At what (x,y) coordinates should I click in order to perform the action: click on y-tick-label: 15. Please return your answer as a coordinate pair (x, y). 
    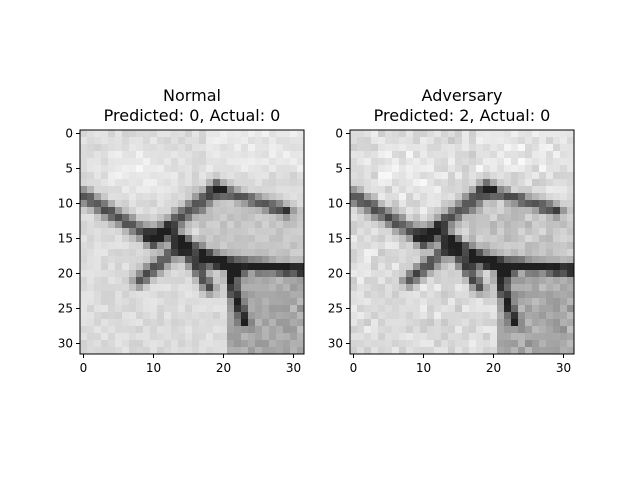
    Looking at the image, I should click on (65, 239).